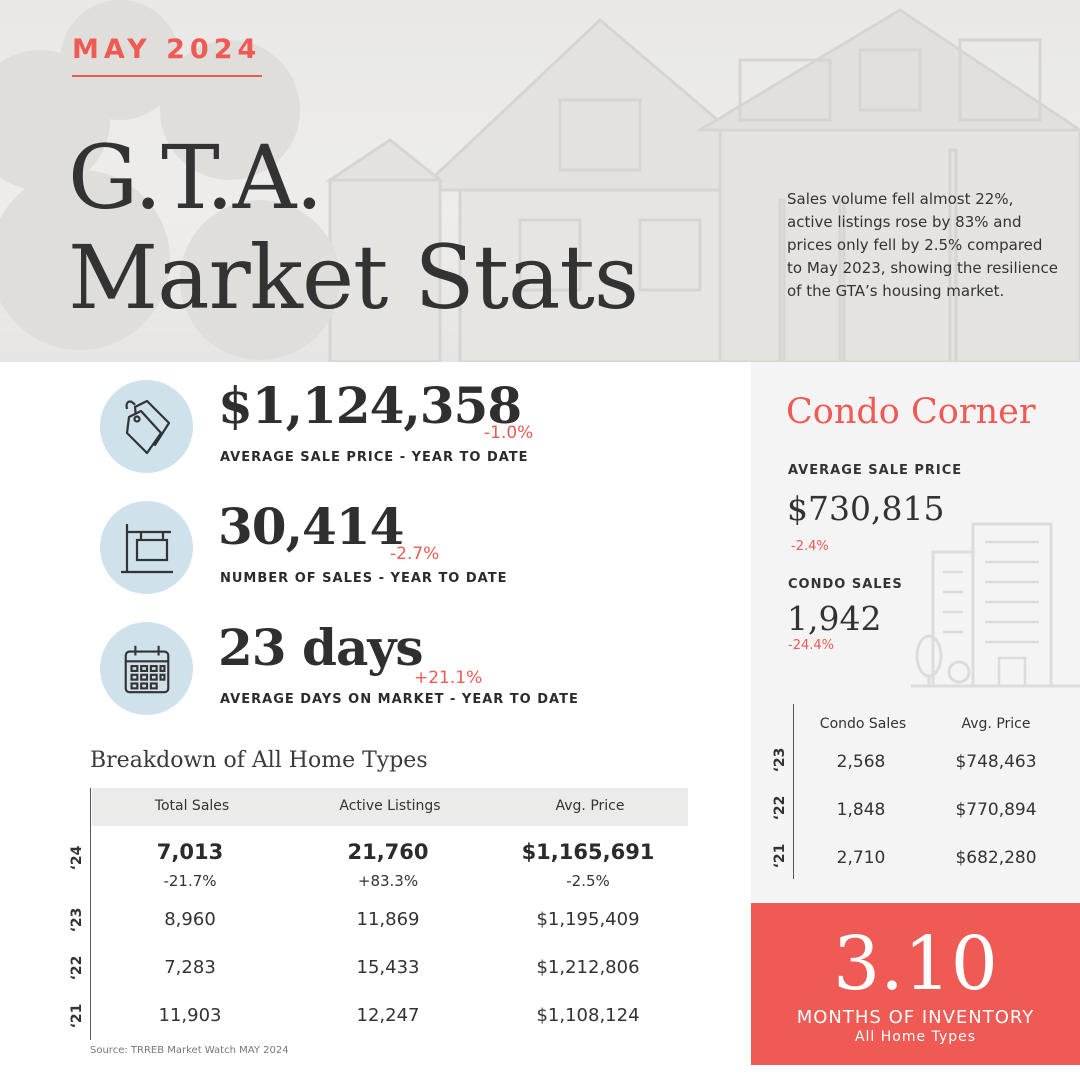 The image size is (1080, 1080). Describe the element at coordinates (996, 858) in the screenshot. I see `table-cell: $682,280` at that location.